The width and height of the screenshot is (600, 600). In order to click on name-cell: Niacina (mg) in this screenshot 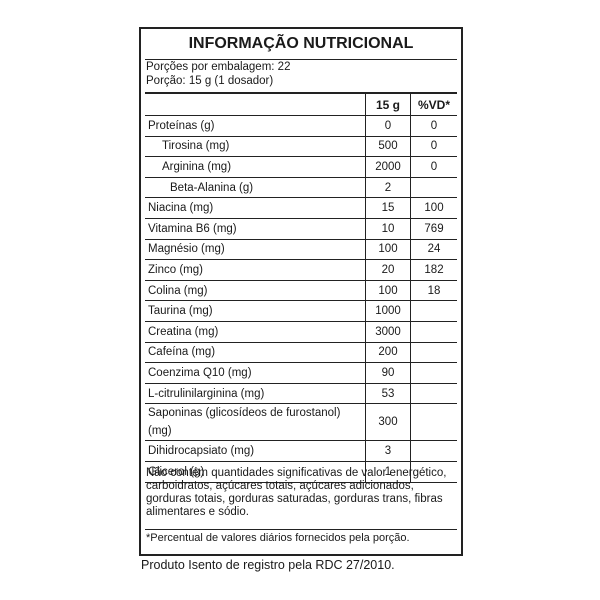, I will do `click(255, 208)`.